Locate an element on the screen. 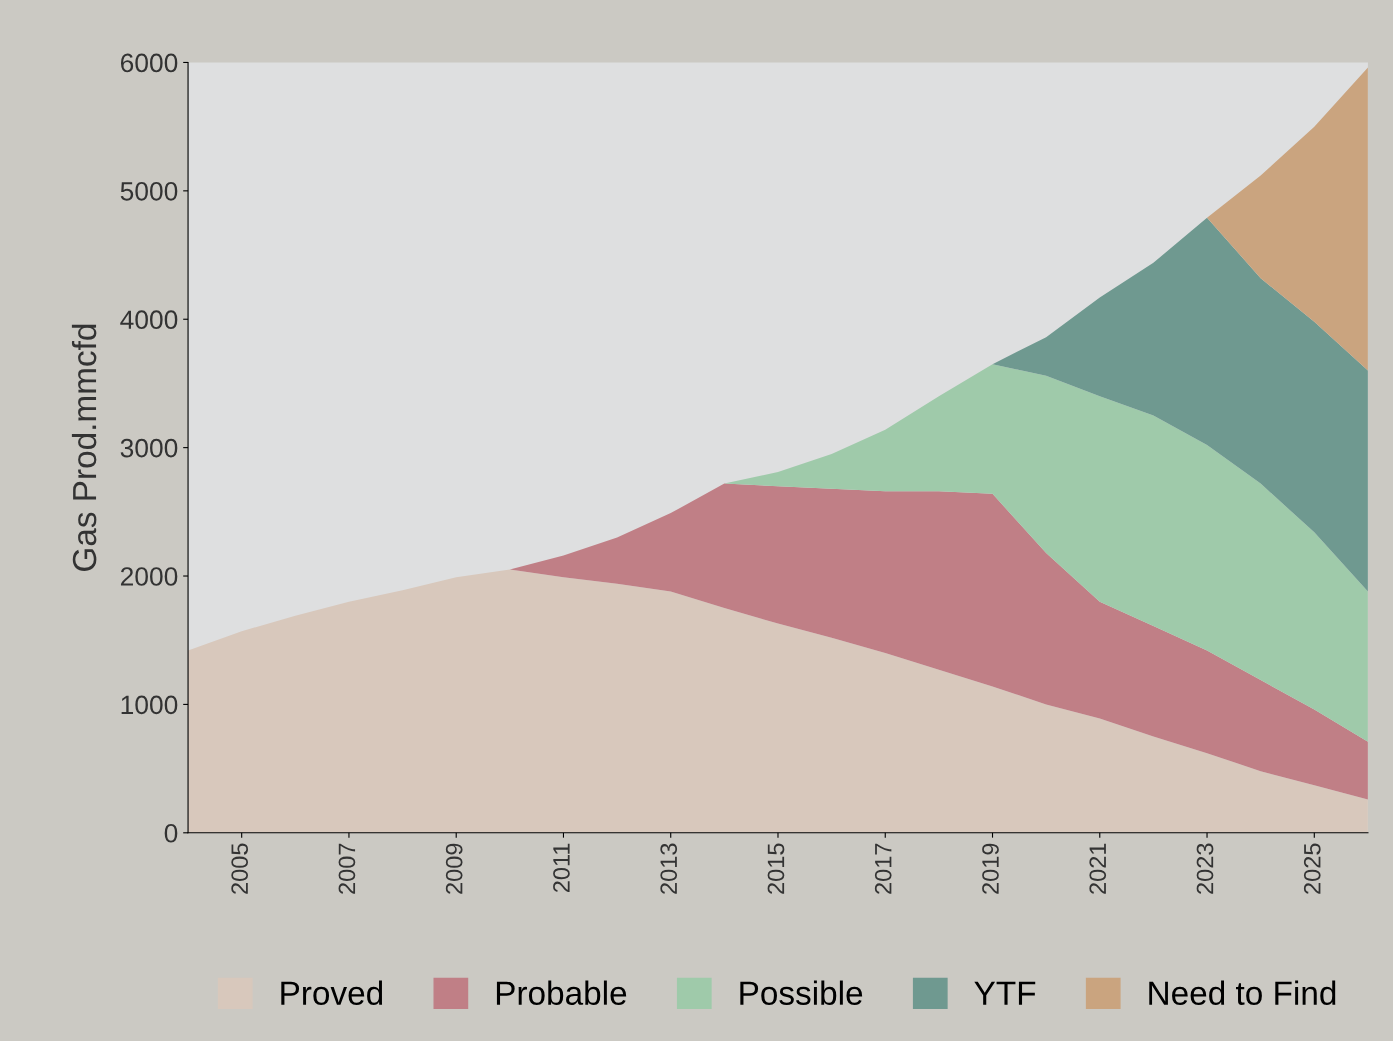 The height and width of the screenshot is (1041, 1393). legend-label: Possible is located at coordinates (801, 993).